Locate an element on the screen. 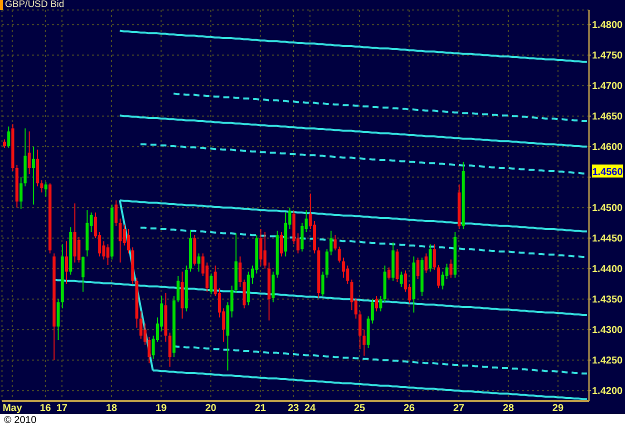 The width and height of the screenshot is (625, 428). x-tick-label: 24 is located at coordinates (310, 408).